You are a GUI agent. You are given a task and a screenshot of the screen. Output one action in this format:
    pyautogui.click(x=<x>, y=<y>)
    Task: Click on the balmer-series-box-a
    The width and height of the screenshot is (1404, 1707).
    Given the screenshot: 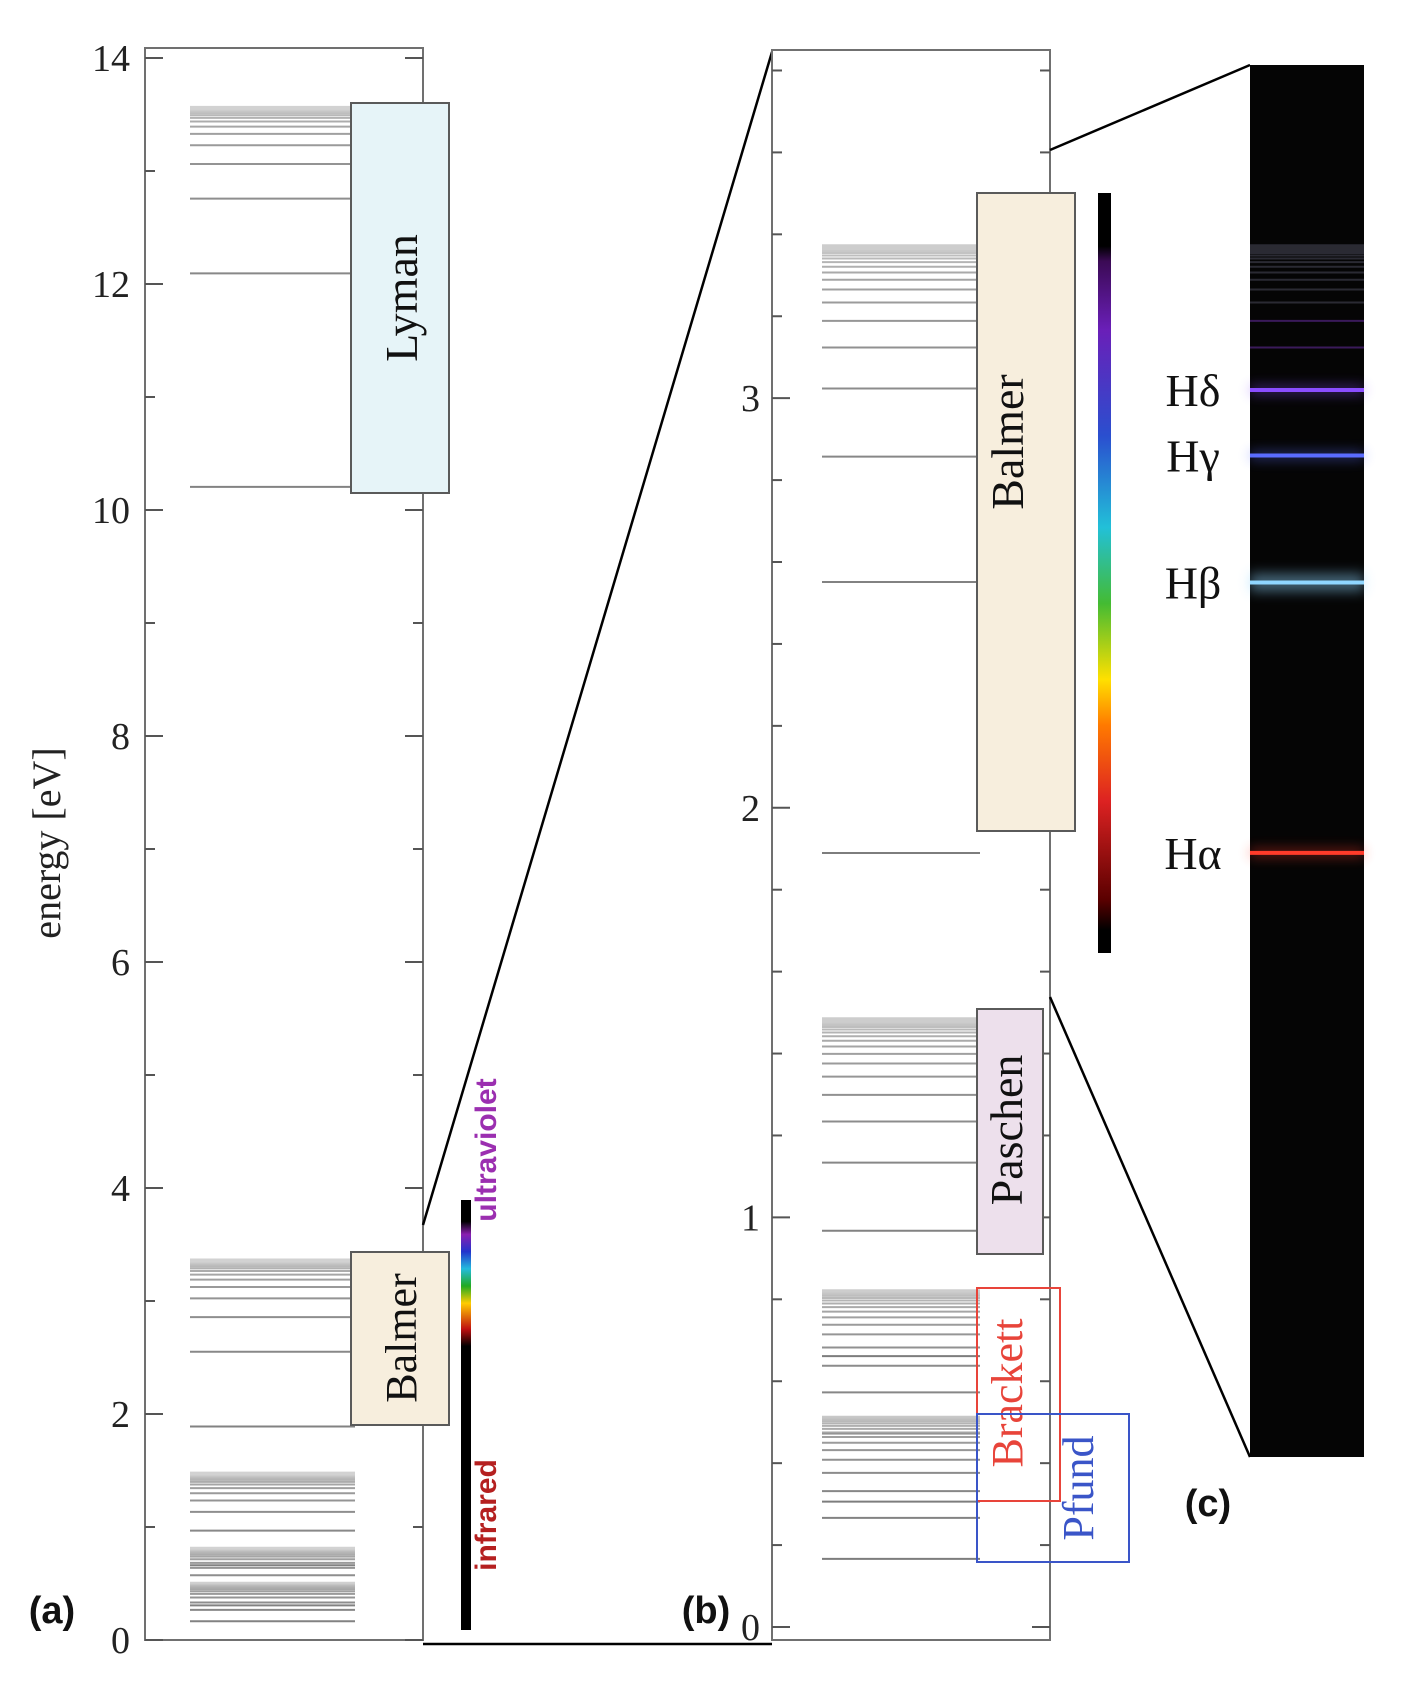 What is the action you would take?
    pyautogui.click(x=400, y=1338)
    